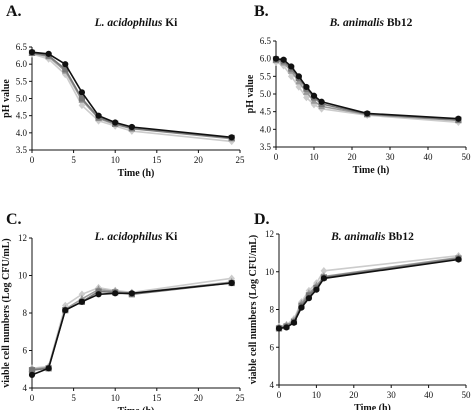 This screenshot has width=474, height=410. I want to click on title-species: B. animalis, so click(358, 237).